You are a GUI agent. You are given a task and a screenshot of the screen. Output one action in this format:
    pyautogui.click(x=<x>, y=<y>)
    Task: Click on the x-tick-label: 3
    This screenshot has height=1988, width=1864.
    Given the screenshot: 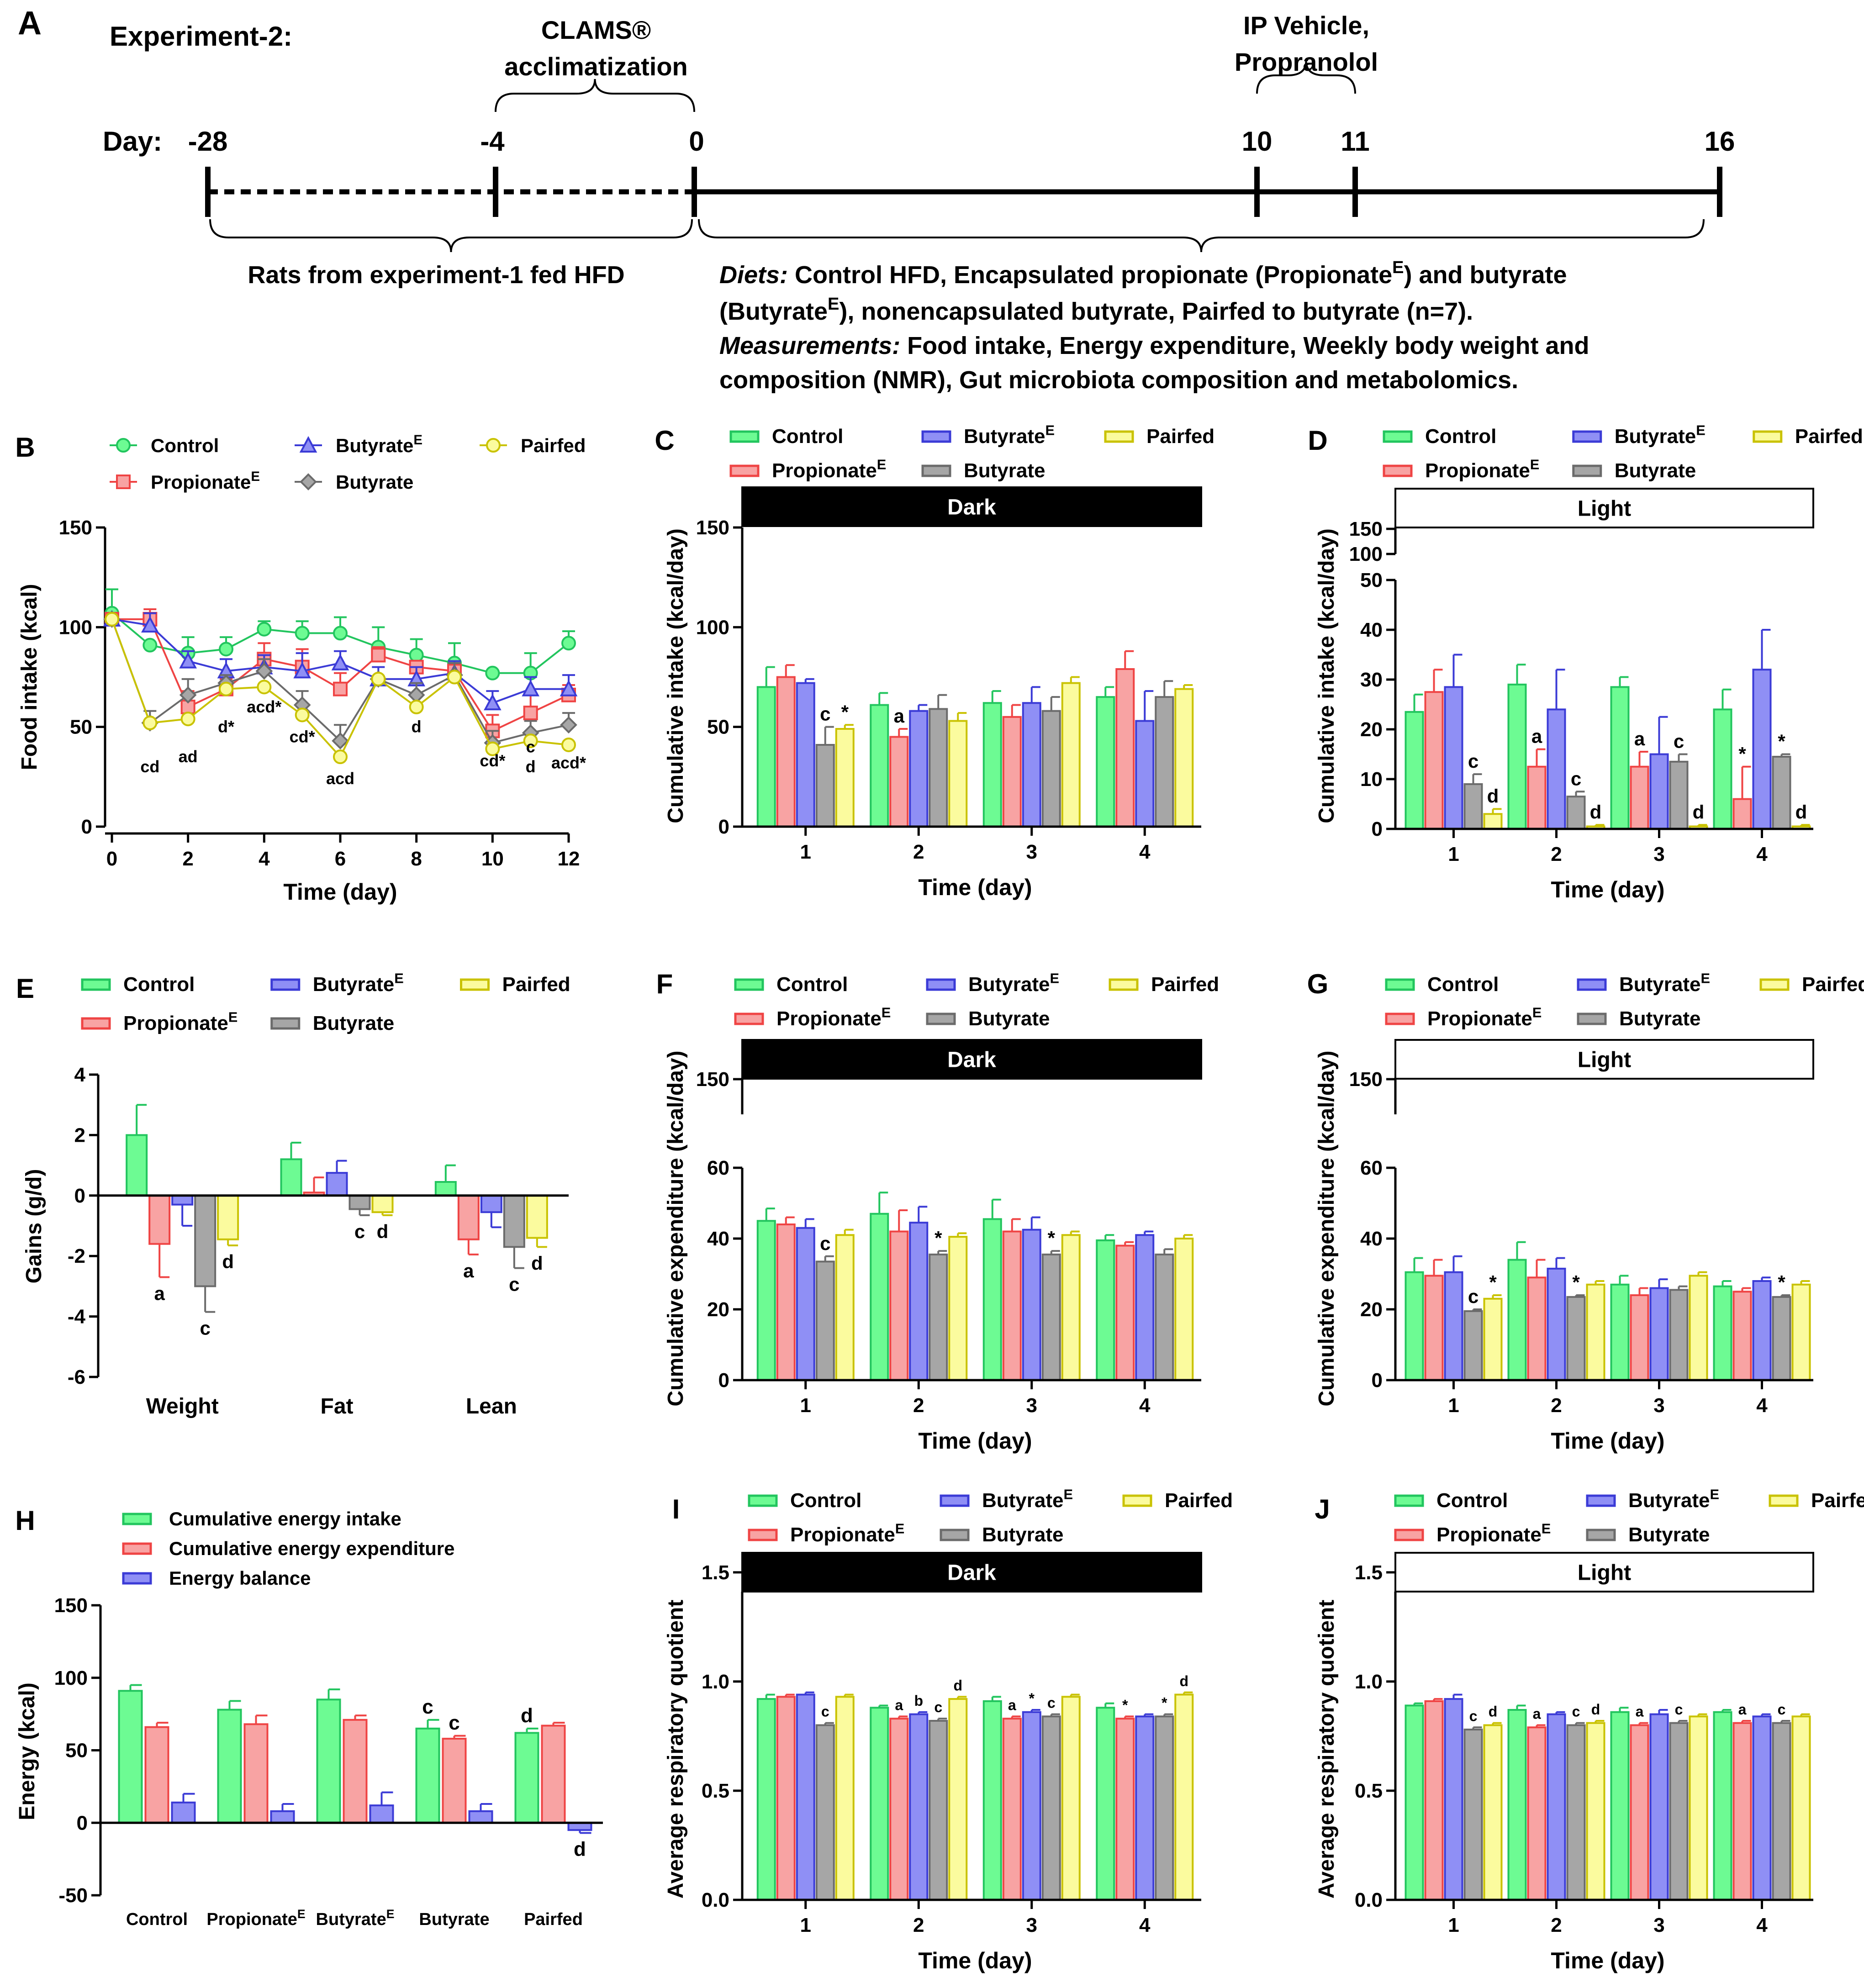 What is the action you would take?
    pyautogui.click(x=1659, y=854)
    